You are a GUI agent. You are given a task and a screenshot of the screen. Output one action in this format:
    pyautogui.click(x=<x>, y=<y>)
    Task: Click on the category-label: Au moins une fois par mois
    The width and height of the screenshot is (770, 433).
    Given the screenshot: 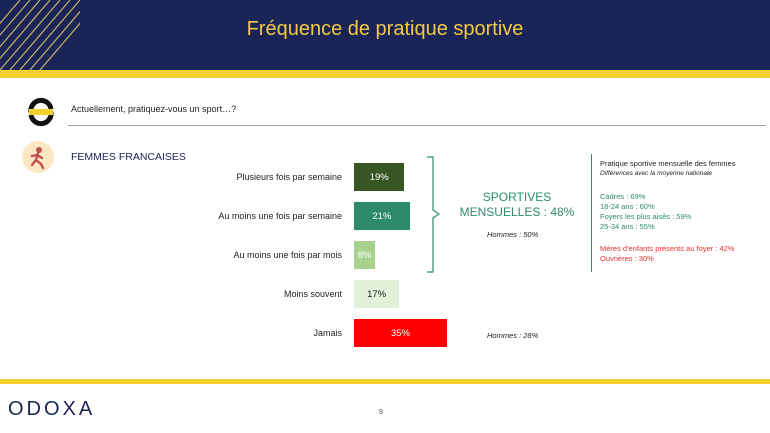 What is the action you would take?
    pyautogui.click(x=287, y=255)
    